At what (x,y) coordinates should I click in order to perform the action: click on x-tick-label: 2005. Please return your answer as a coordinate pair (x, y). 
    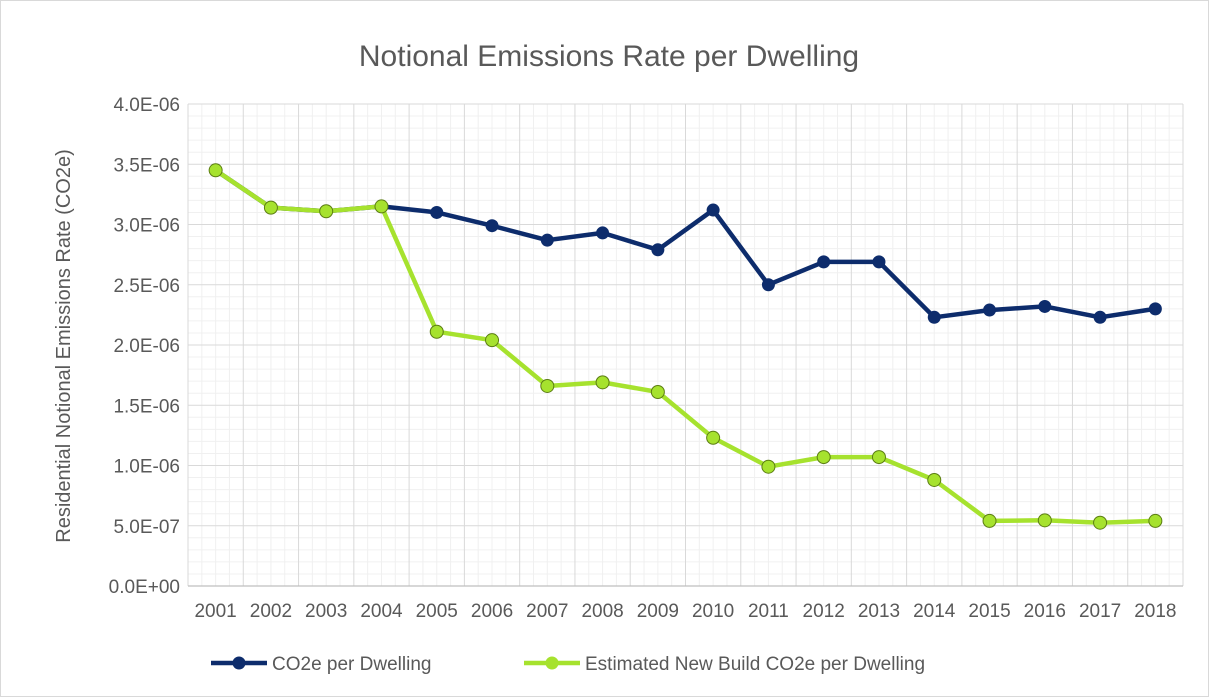
    Looking at the image, I should click on (437, 611).